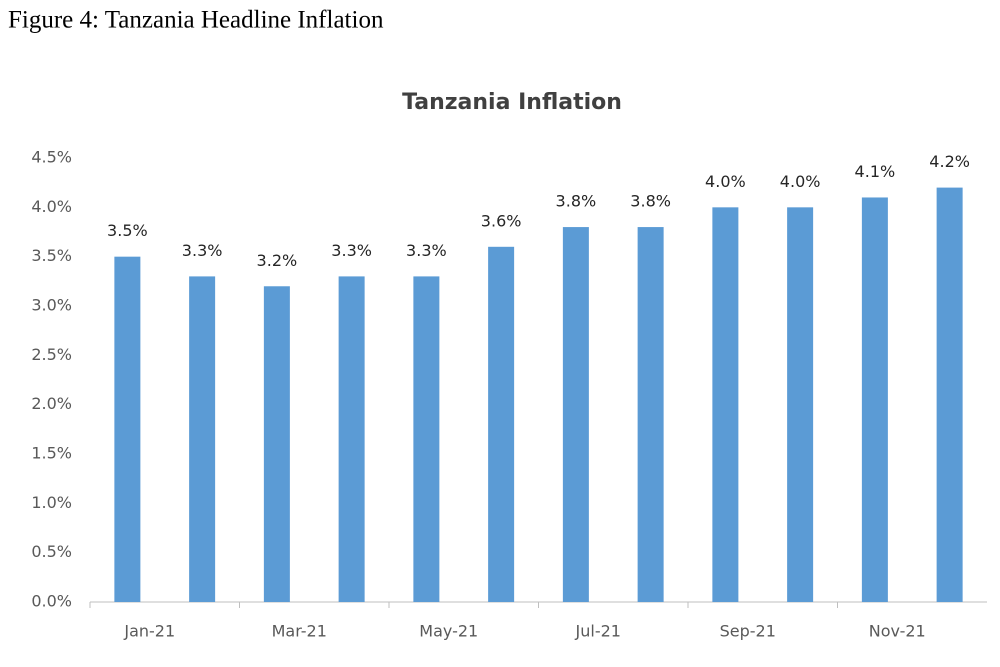 The width and height of the screenshot is (1000, 667). Describe the element at coordinates (51, 403) in the screenshot. I see `y-tick-label: 2.0%` at that location.